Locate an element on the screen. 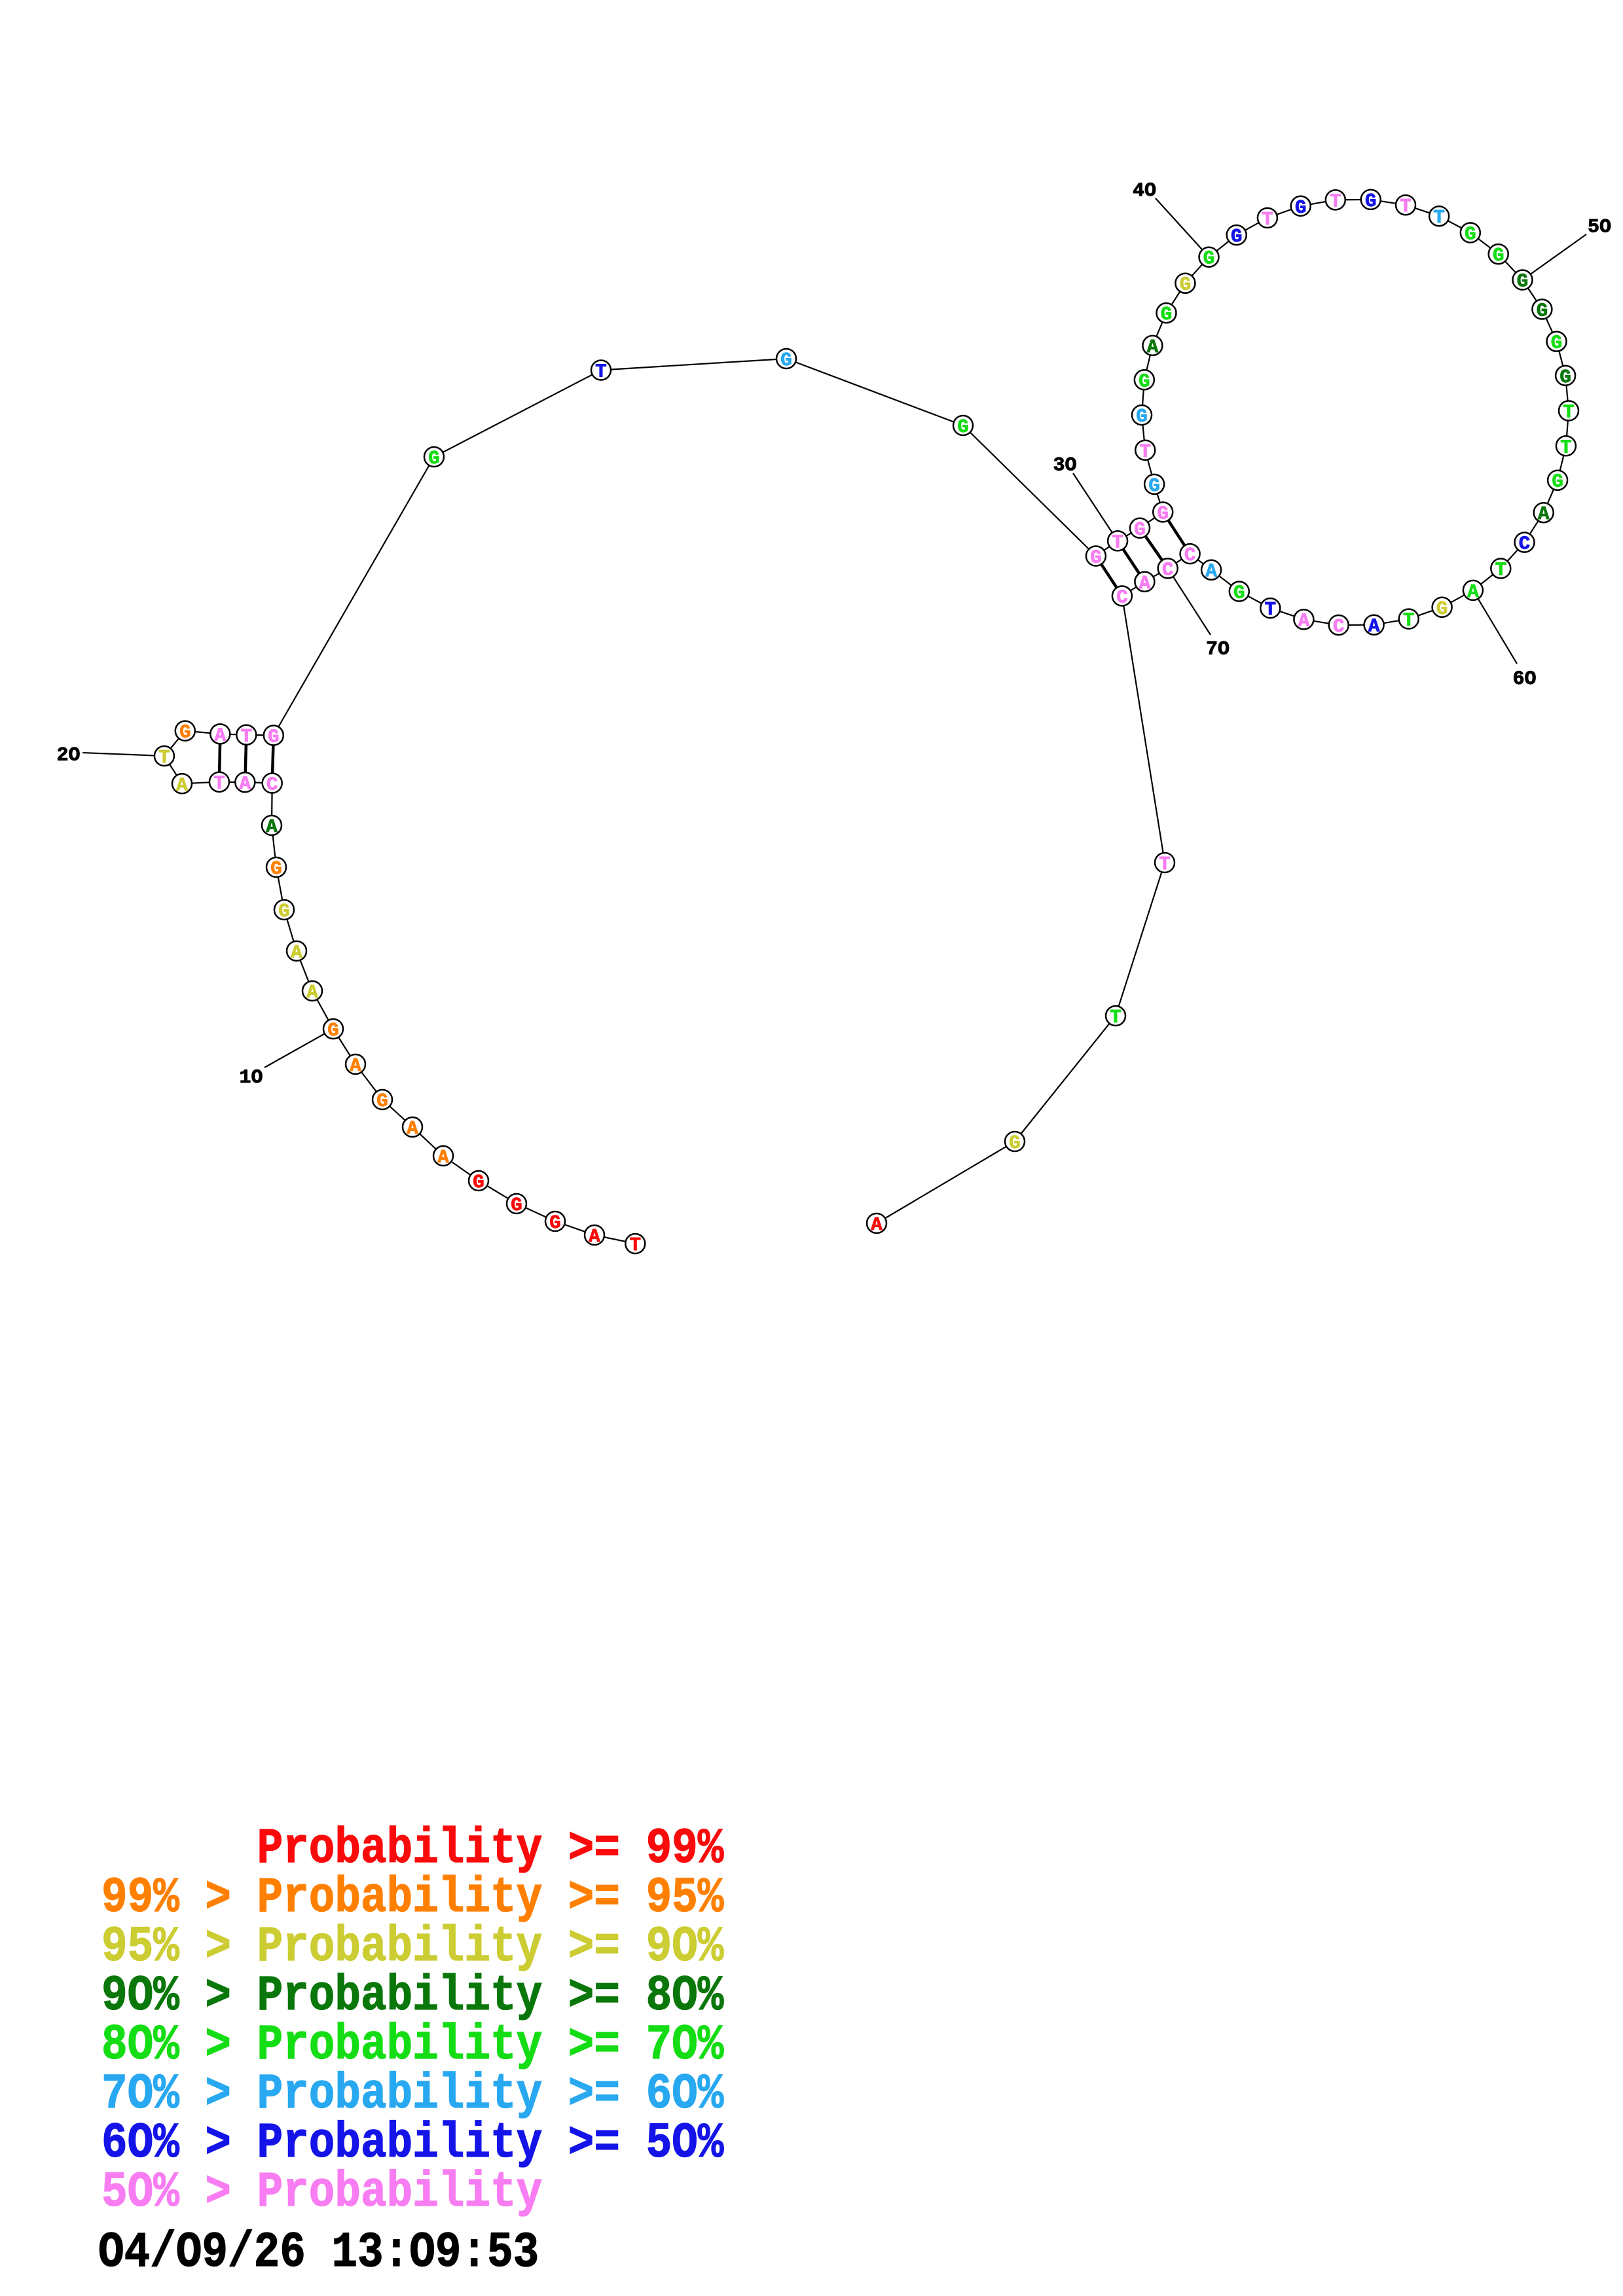  svg-text: 2O is located at coordinates (68, 755).